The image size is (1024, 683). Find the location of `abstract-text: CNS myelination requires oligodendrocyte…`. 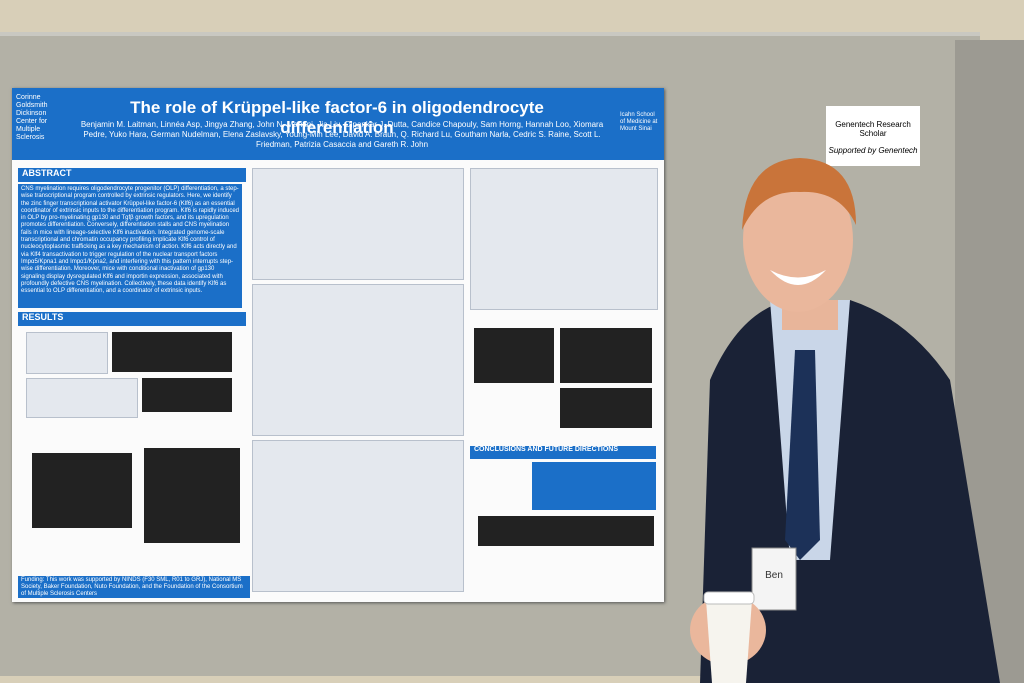

abstract-text: CNS myelination requires oligodendrocyte… is located at coordinates (130, 246).